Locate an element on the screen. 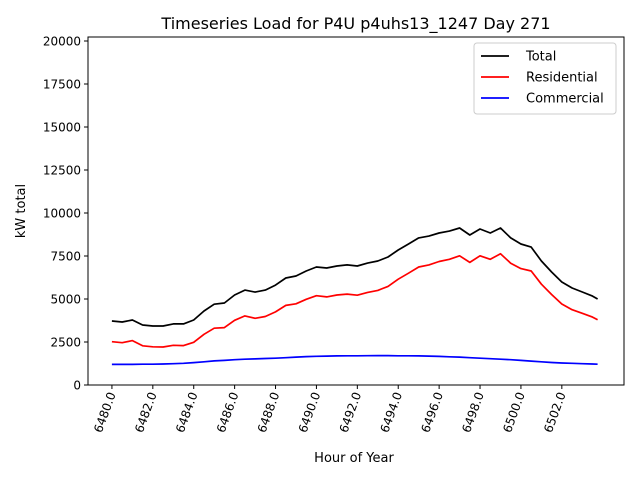 The width and height of the screenshot is (640, 484). series-line-commercial is located at coordinates (354, 360).